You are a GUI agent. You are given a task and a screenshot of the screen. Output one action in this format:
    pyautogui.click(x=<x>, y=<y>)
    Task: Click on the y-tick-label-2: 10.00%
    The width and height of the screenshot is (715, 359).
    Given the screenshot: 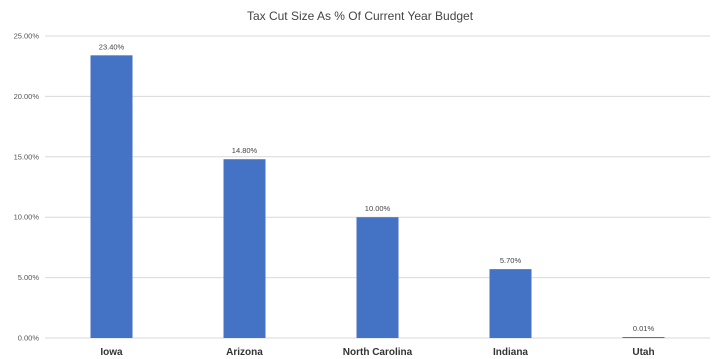 What is the action you would take?
    pyautogui.click(x=27, y=217)
    